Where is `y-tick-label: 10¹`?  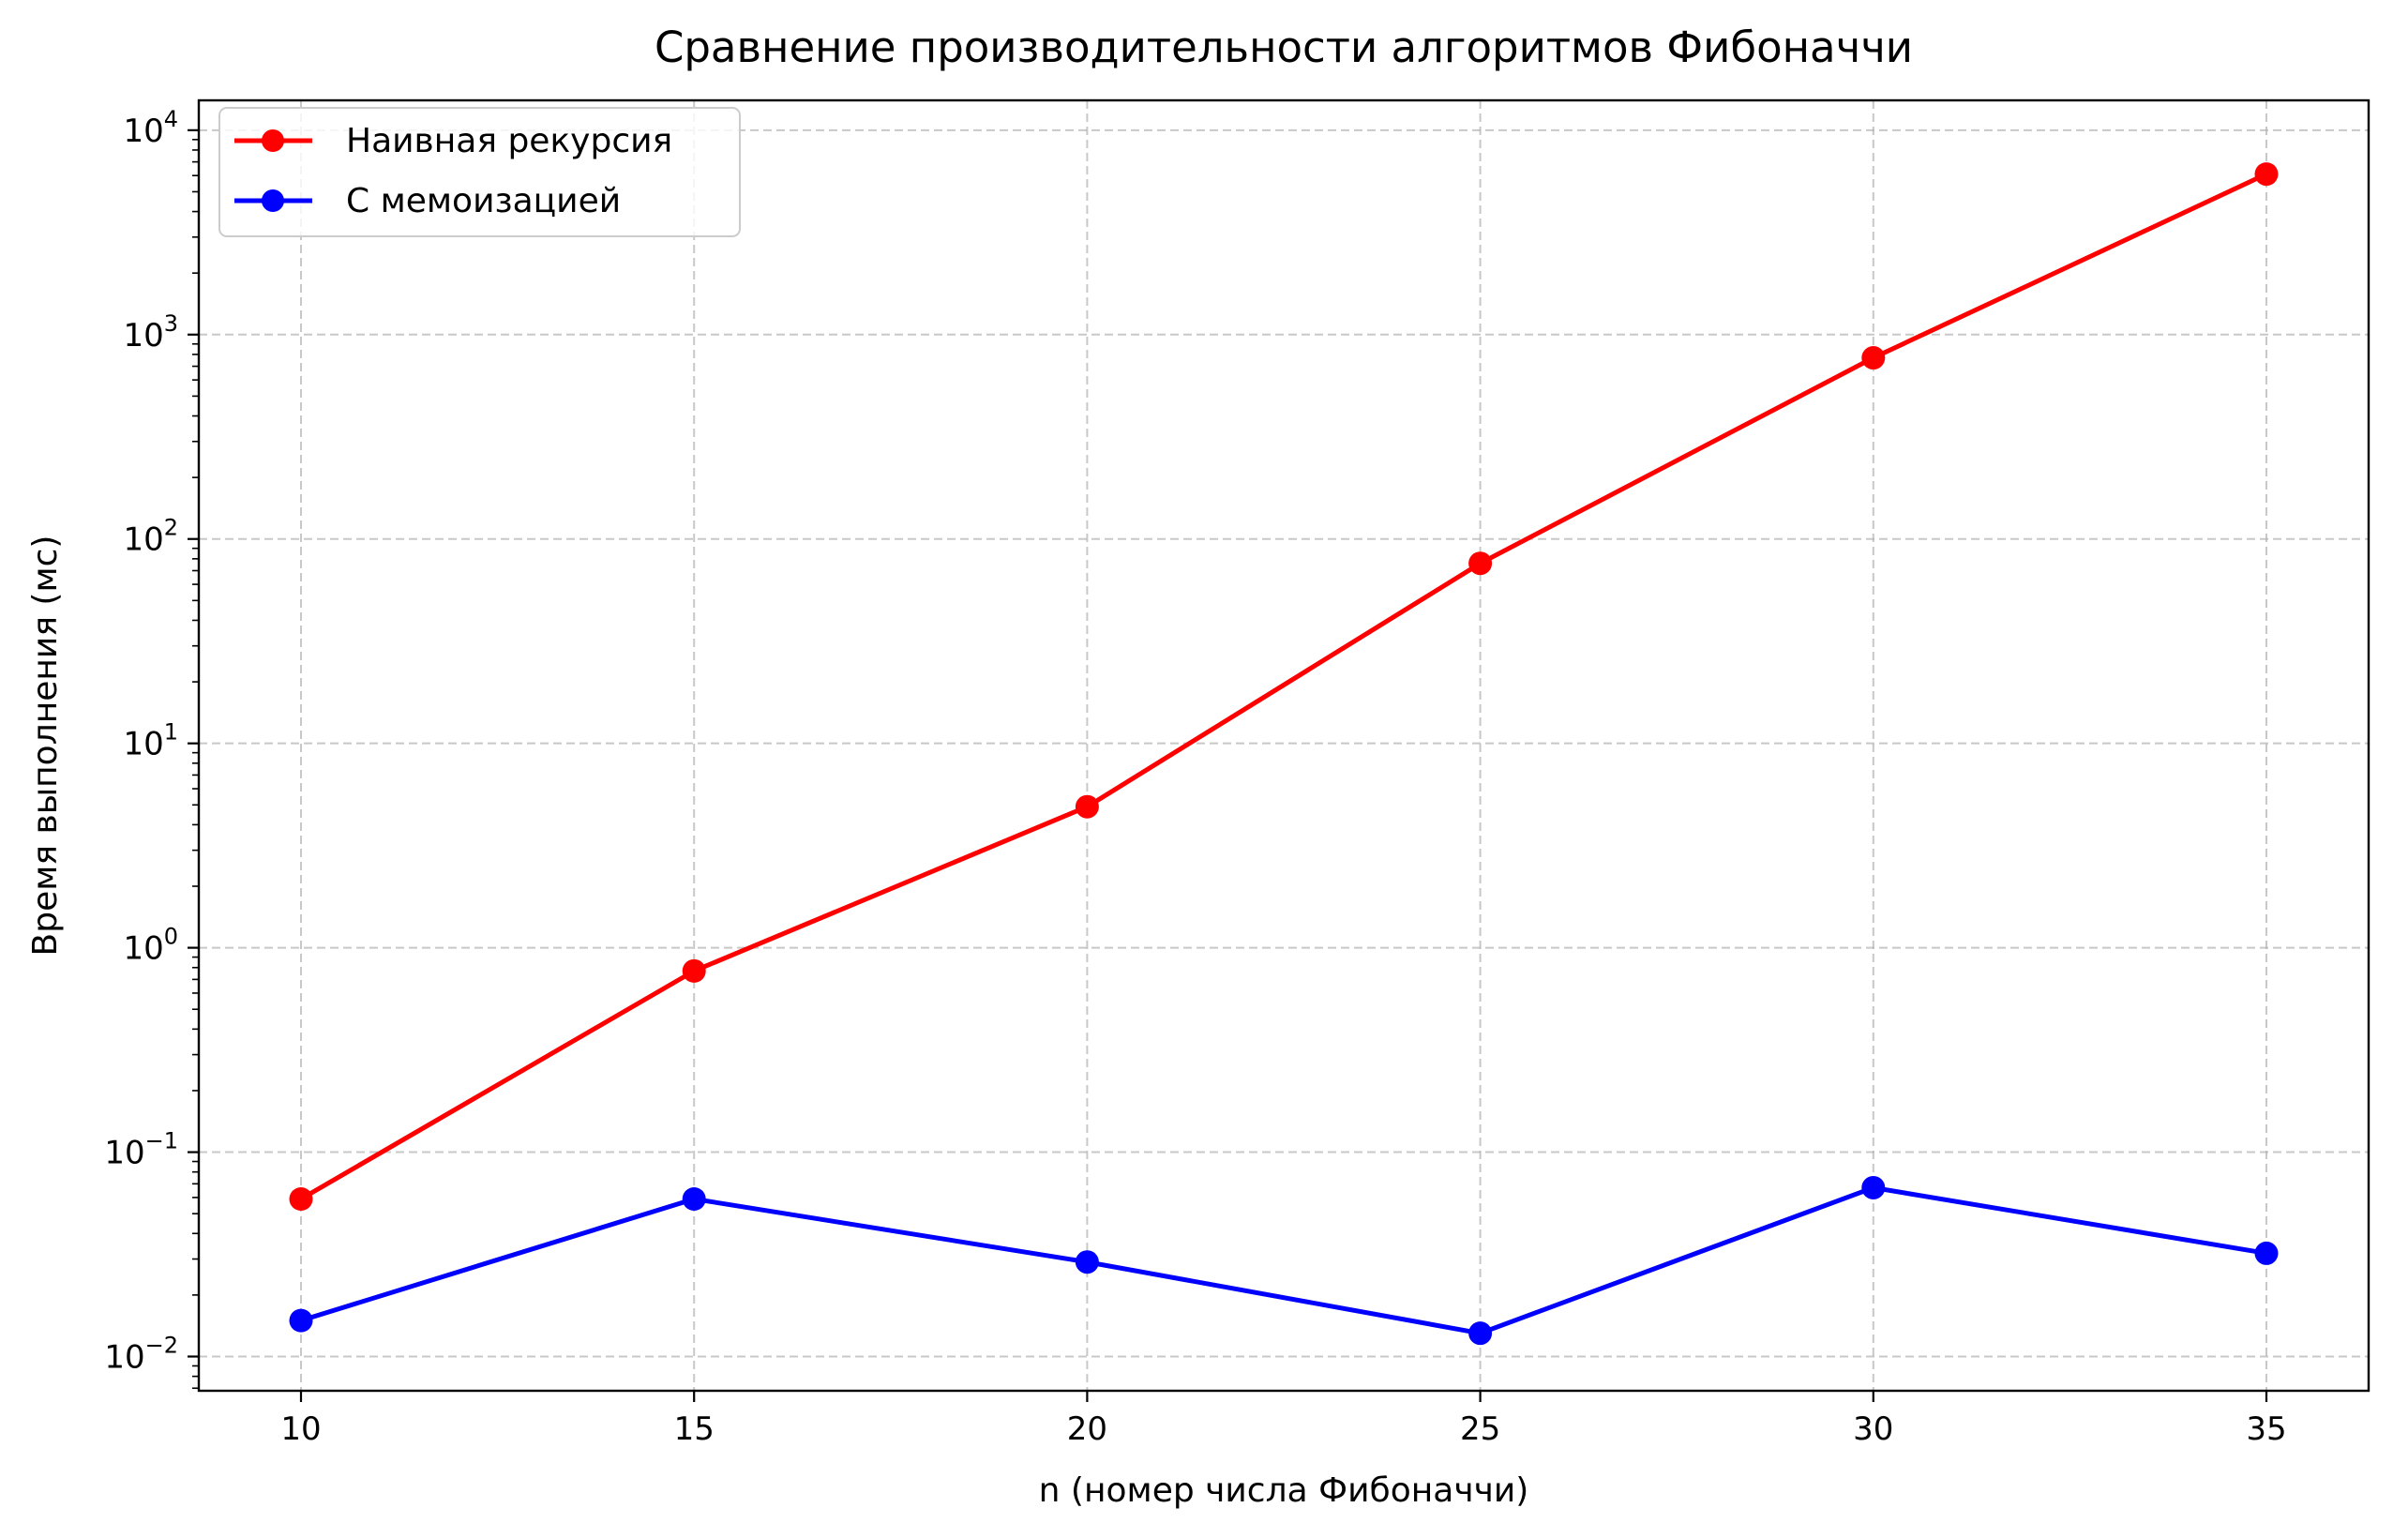 y-tick-label: 10¹ is located at coordinates (150, 741).